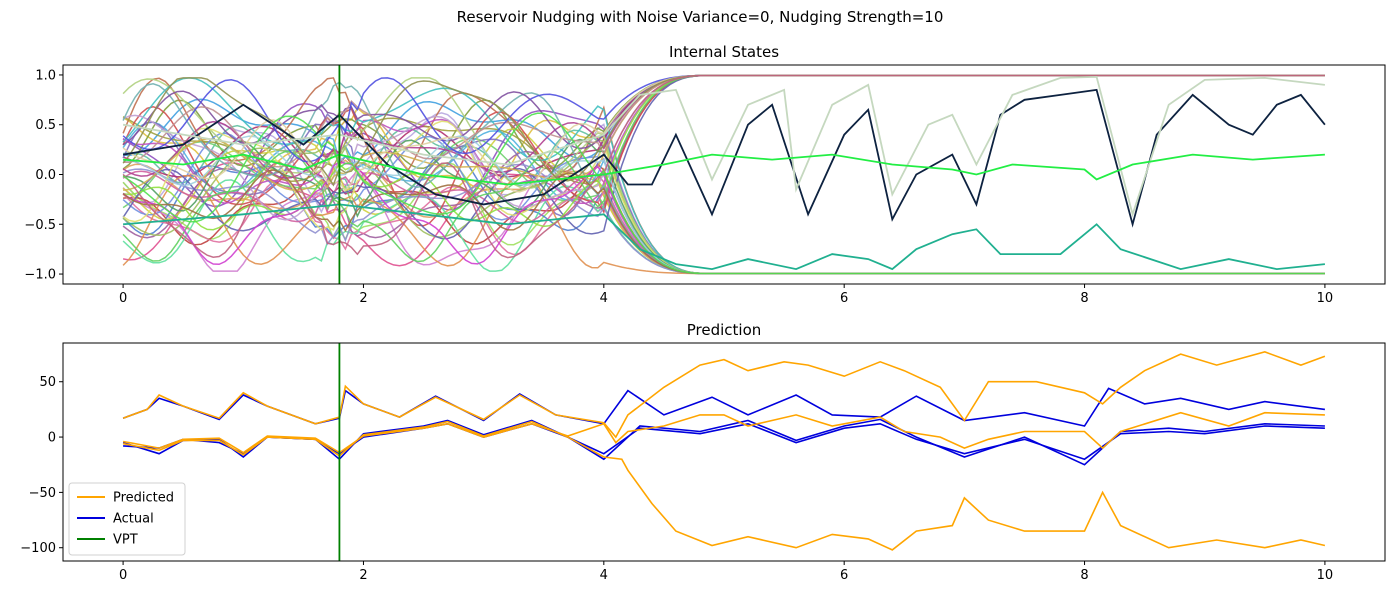  I want to click on y-tick-label: 0, so click(52, 438).